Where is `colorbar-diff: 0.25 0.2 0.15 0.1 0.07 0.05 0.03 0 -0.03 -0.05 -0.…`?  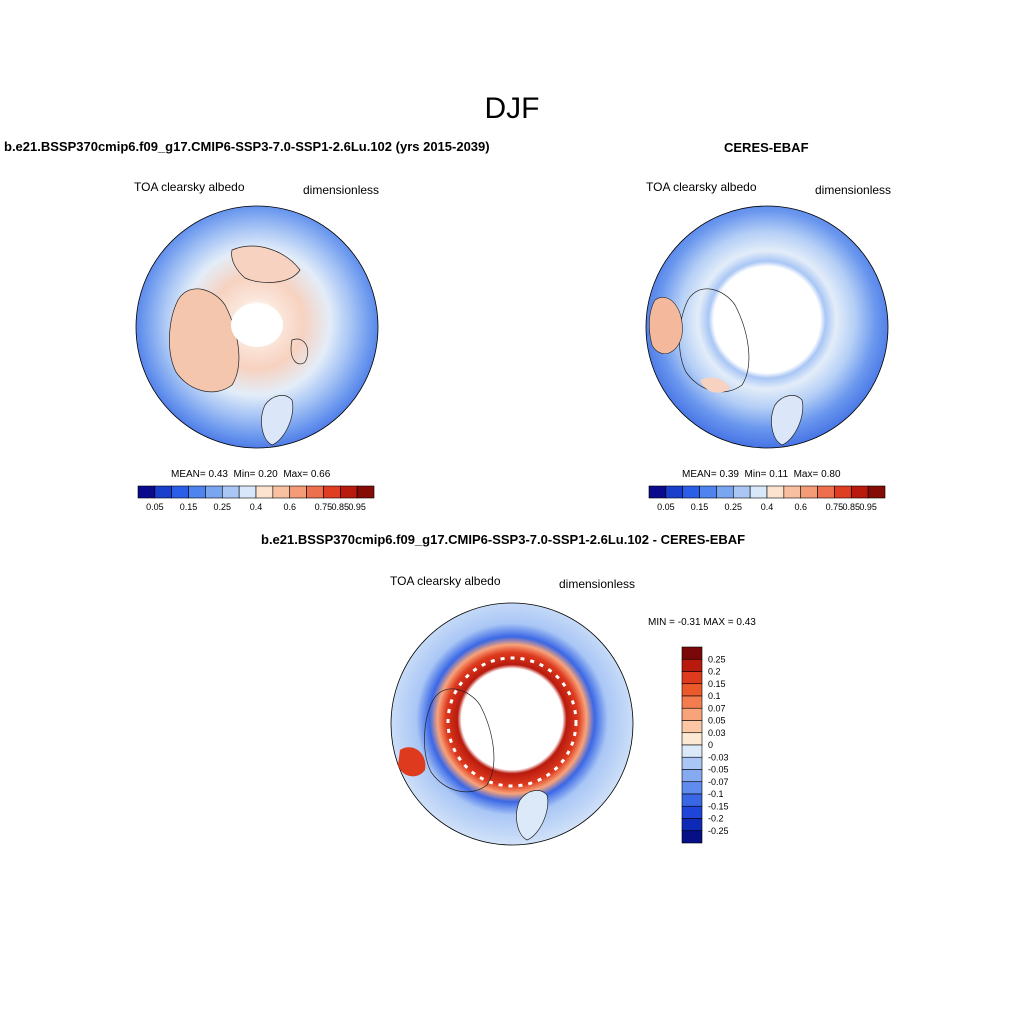 colorbar-diff: 0.25 0.2 0.15 0.1 0.07 0.05 0.03 0 -0.03 -0.05 -0.… is located at coordinates (705, 745).